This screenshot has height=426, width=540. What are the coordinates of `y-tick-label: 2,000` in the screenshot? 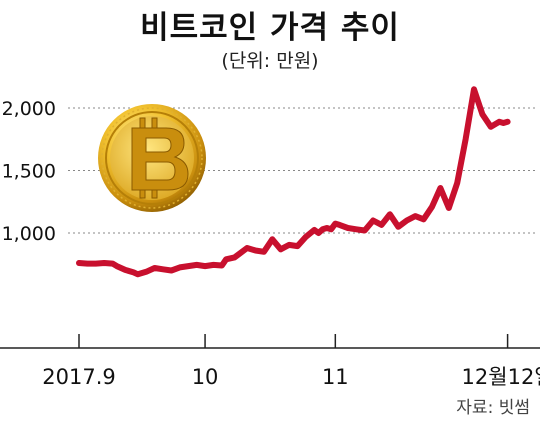 It's located at (29, 109).